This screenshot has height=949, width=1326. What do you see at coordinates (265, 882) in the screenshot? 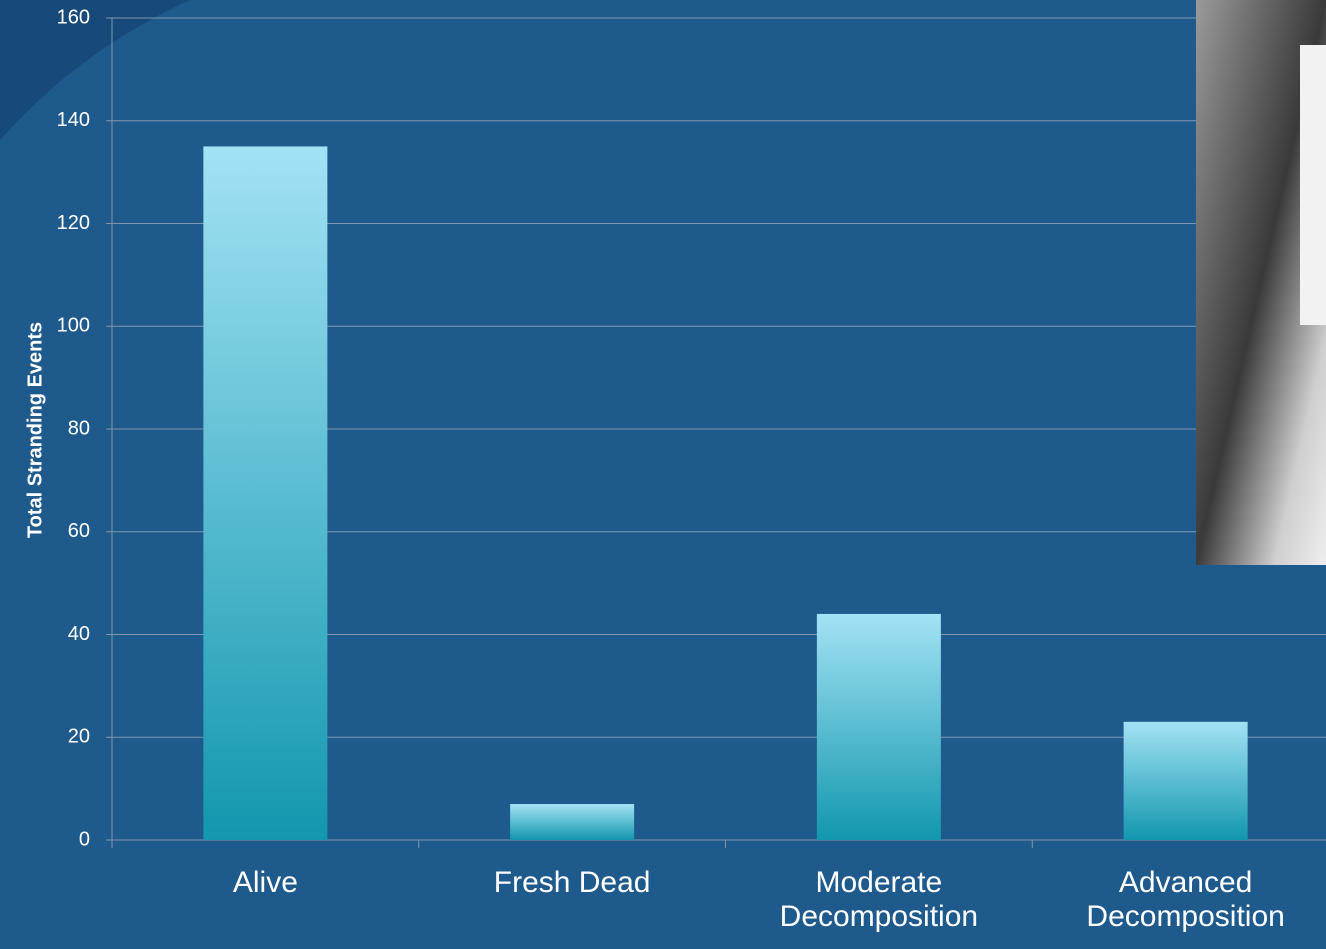
I see `x-tick-label: Alive` at bounding box center [265, 882].